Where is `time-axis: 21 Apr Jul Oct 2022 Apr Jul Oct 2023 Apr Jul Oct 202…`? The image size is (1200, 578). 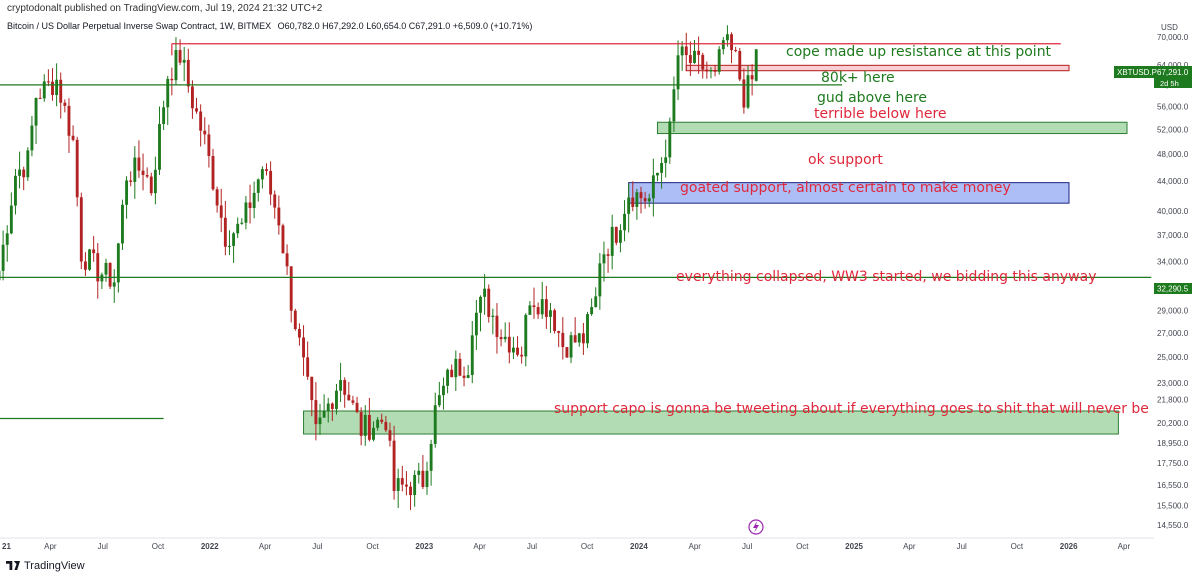
time-axis: 21 Apr Jul Oct 2022 Apr Jul Oct 2023 Apr Jul Oct 202… is located at coordinates (577, 544).